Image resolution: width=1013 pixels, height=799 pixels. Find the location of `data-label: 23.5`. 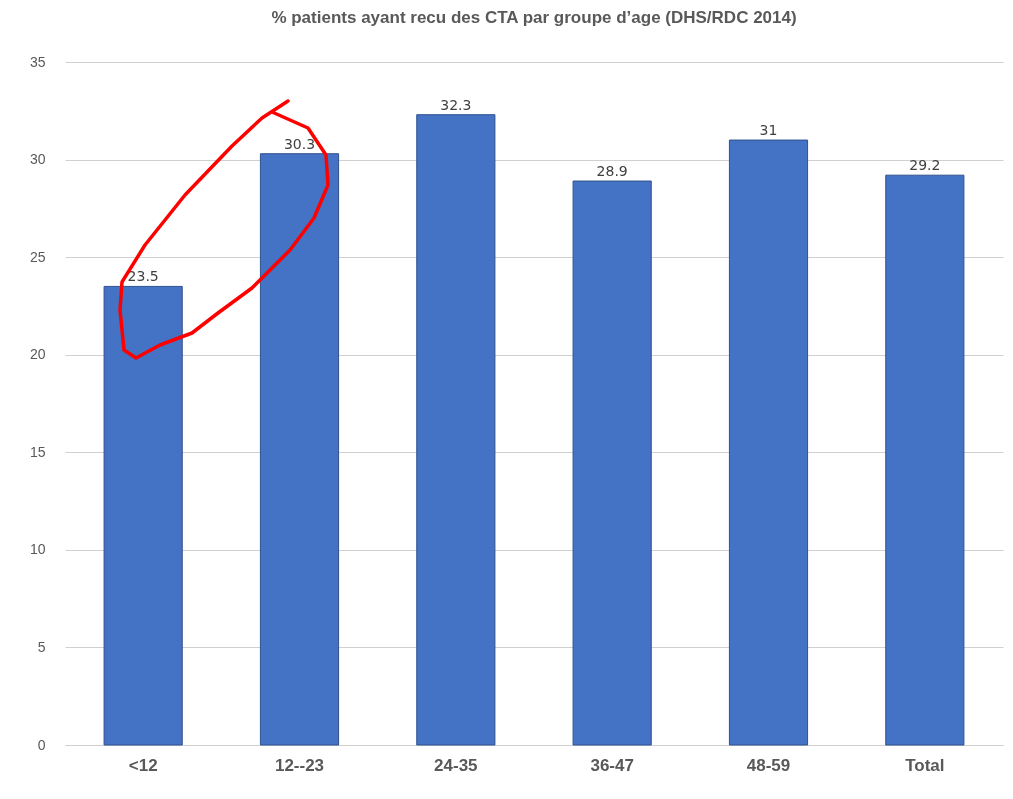

data-label: 23.5 is located at coordinates (143, 276).